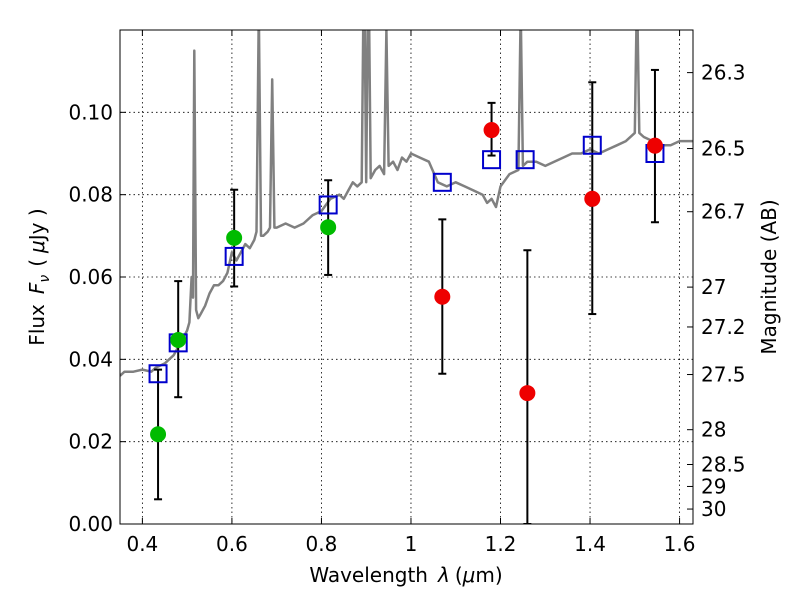  I want to click on y2-tick-label: 28, so click(713, 430).